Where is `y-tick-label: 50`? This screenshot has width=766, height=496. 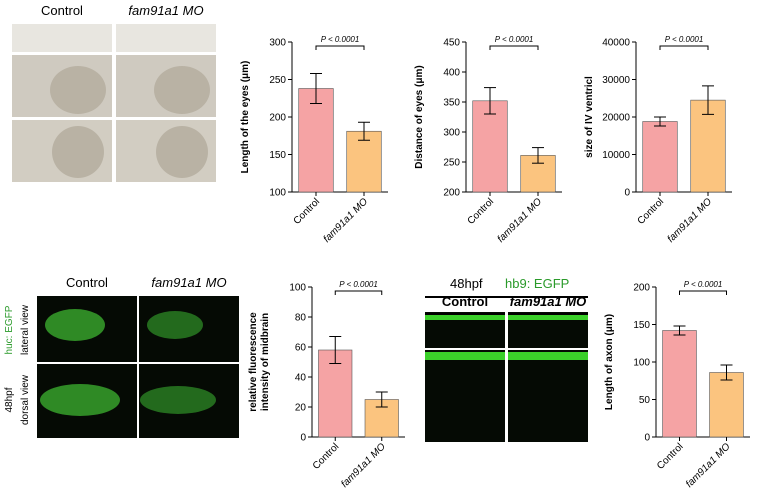 y-tick-label: 50 is located at coordinates (645, 400).